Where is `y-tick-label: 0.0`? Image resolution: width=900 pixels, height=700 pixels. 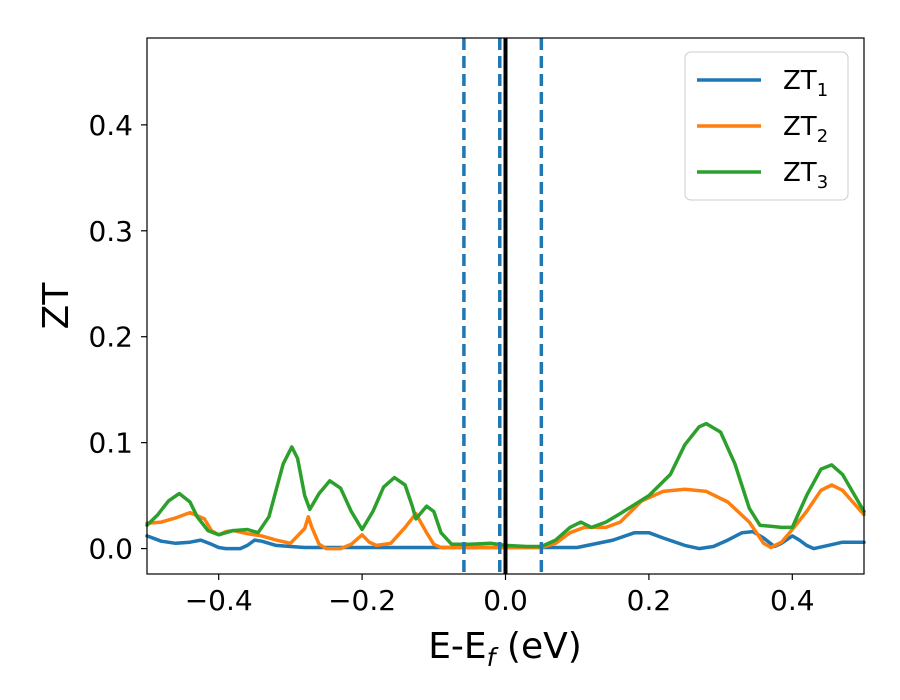 y-tick-label: 0.0 is located at coordinates (110, 549).